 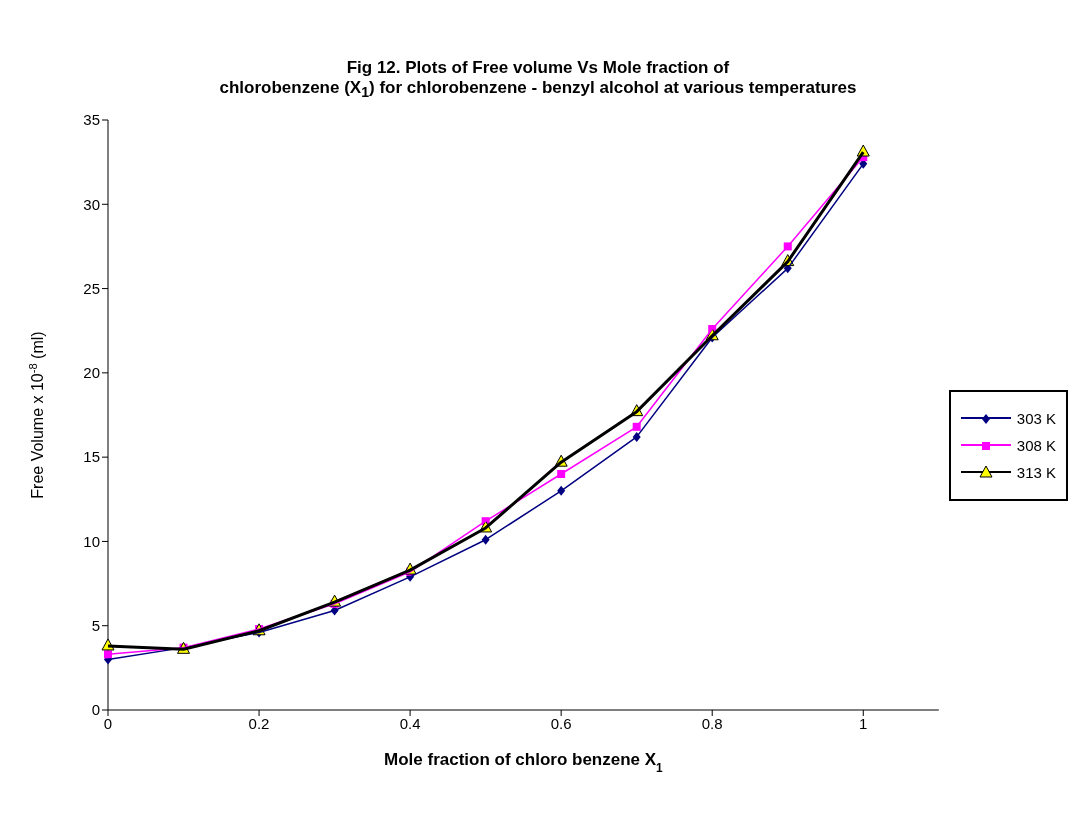 What do you see at coordinates (259, 724) in the screenshot?
I see `x-tick-label: 0.2` at bounding box center [259, 724].